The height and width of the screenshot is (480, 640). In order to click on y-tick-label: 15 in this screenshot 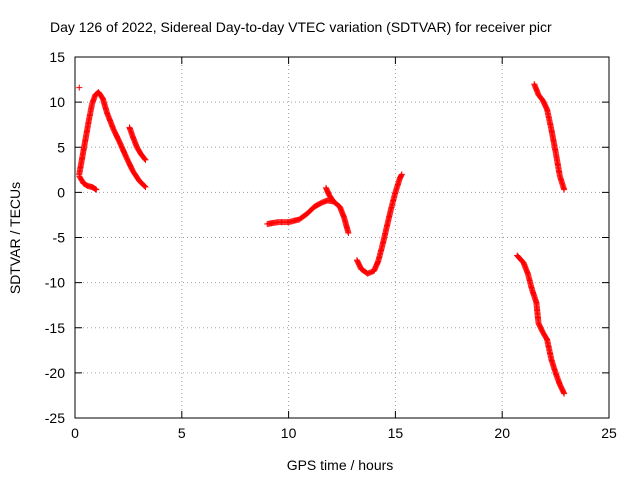, I will do `click(57, 57)`.